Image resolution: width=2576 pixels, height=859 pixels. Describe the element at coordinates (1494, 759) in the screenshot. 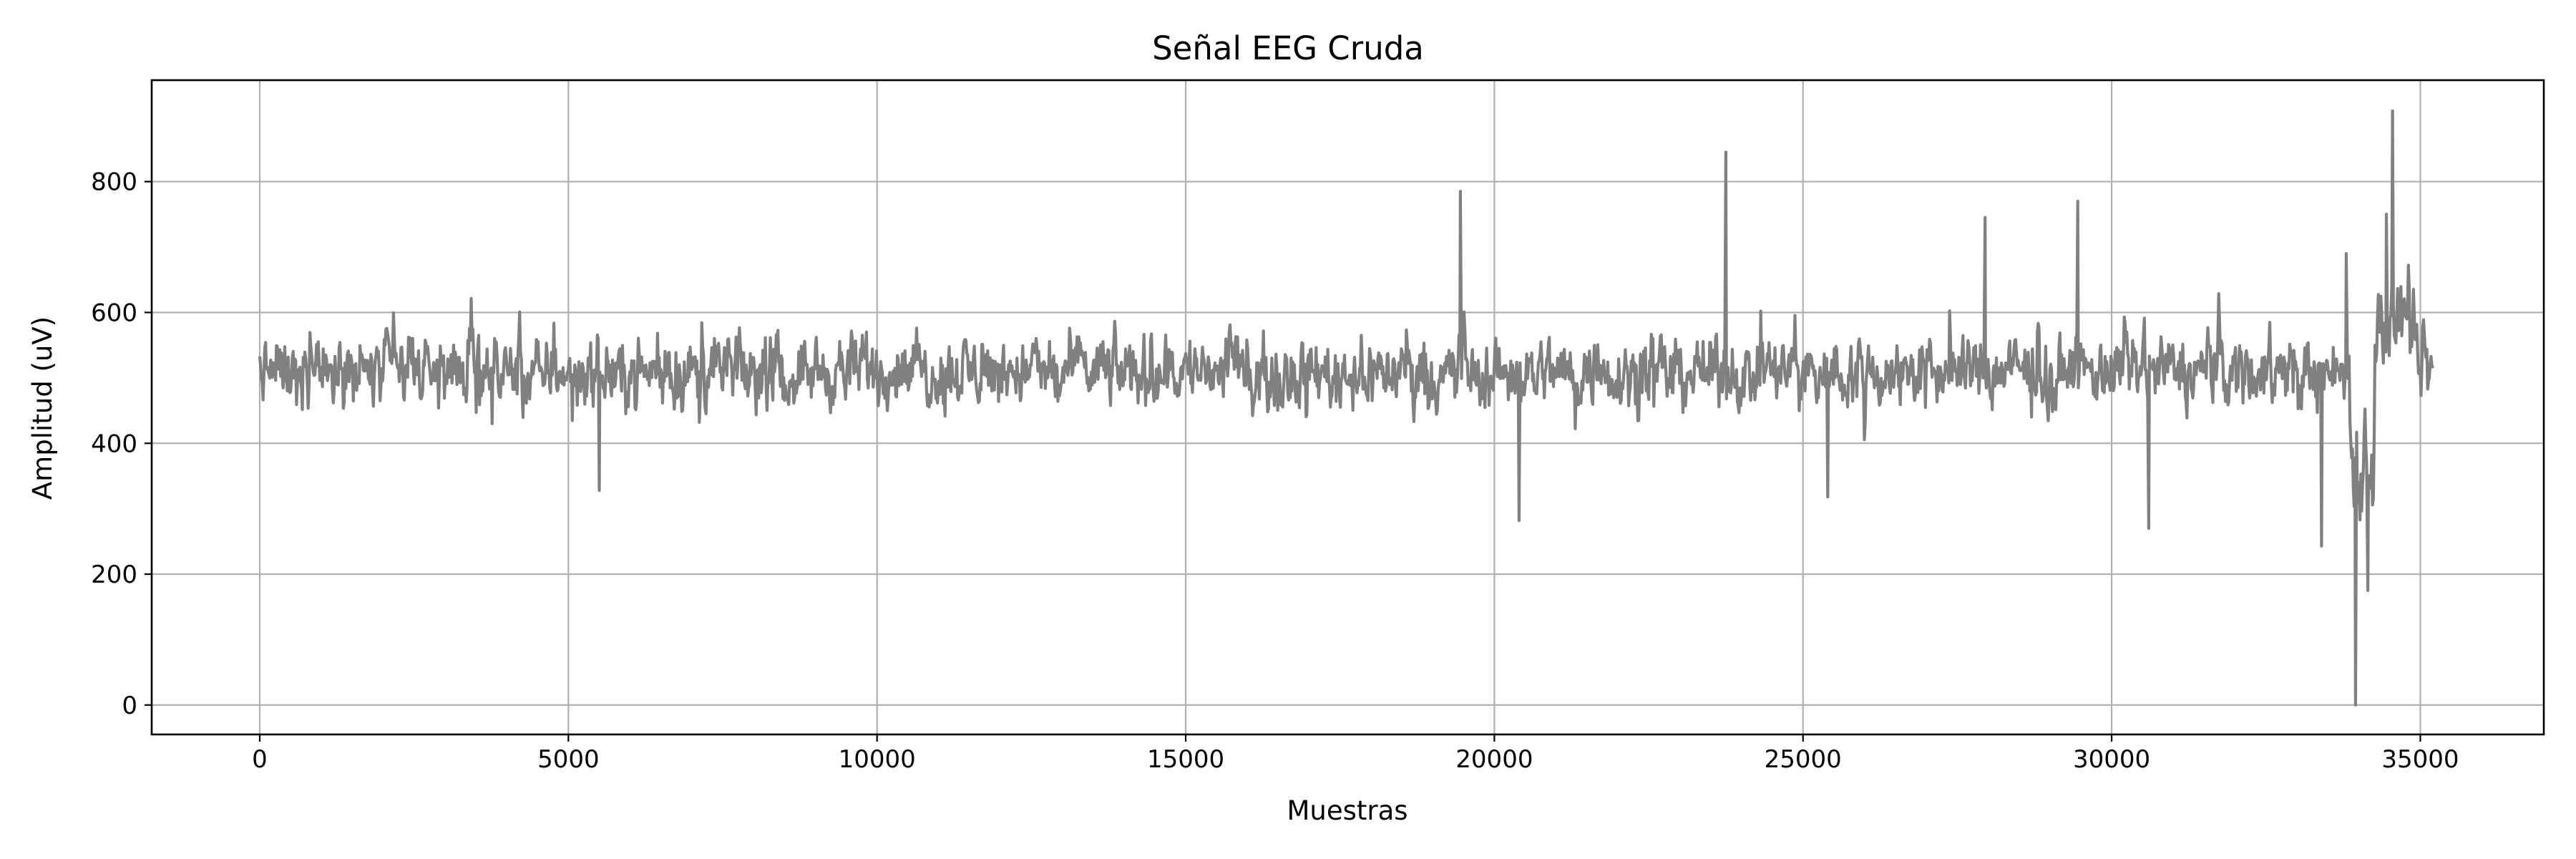

I see `x-tick-label: 20000` at that location.